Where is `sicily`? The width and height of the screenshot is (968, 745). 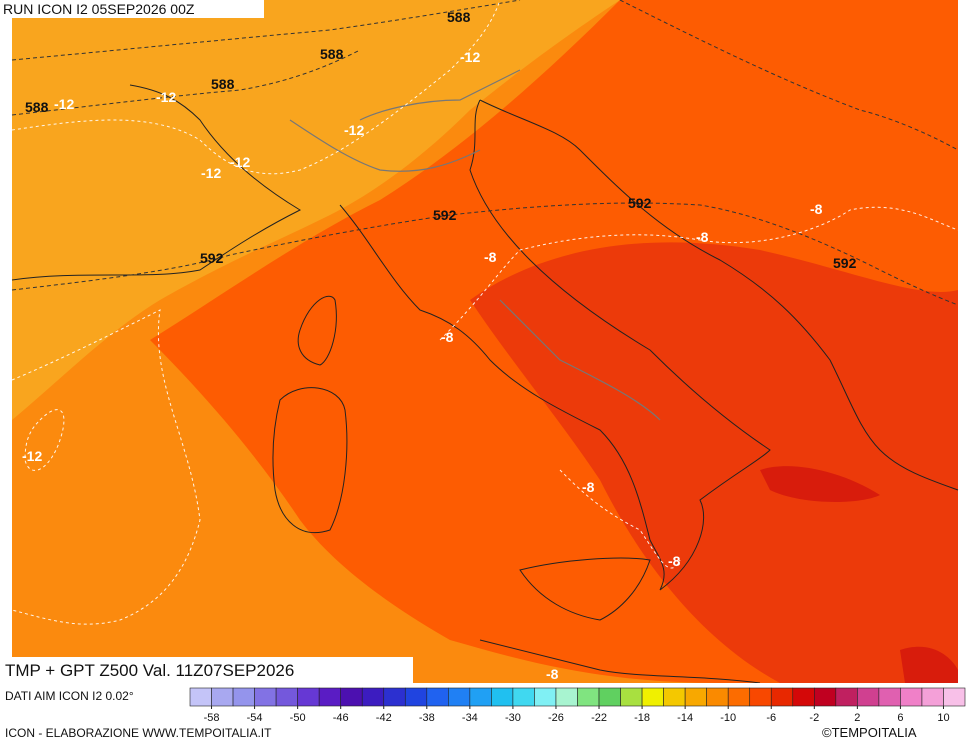 sicily is located at coordinates (585, 589).